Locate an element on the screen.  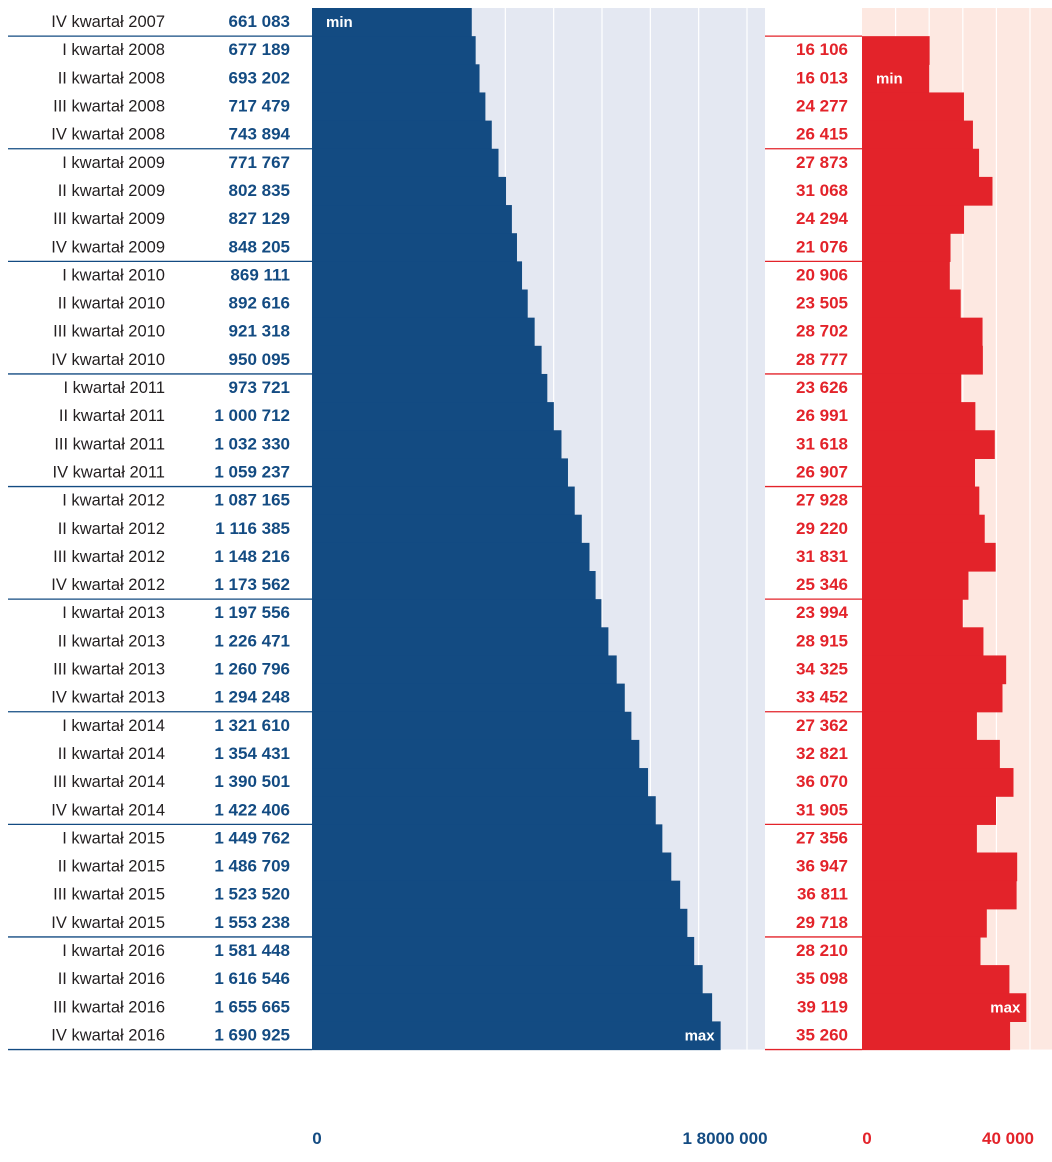
category-label: IV kwartał 2011 is located at coordinates (108, 472).